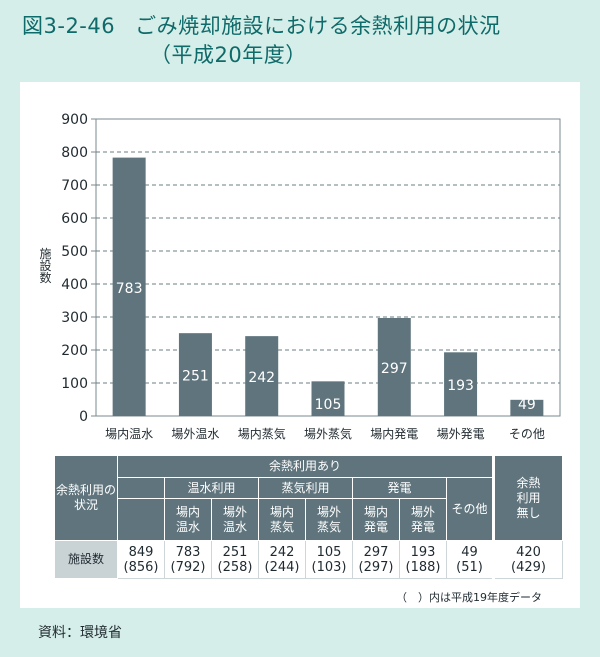 The height and width of the screenshot is (657, 600). What do you see at coordinates (235, 519) in the screenshot?
I see `table-col-header: 場外 温水` at bounding box center [235, 519].